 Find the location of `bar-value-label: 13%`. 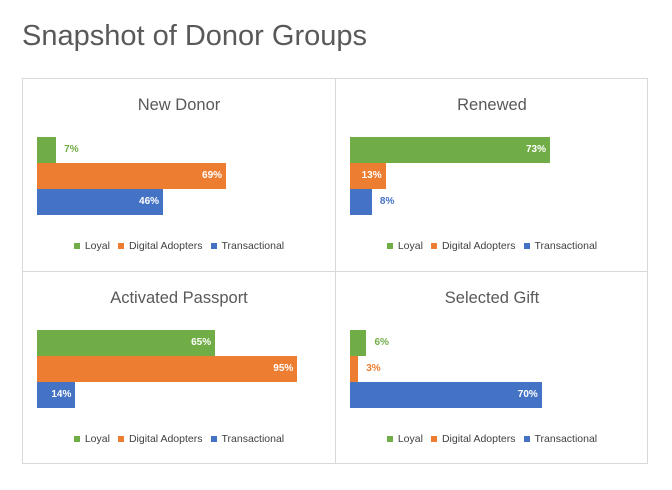

bar-value-label: 13% is located at coordinates (371, 175).